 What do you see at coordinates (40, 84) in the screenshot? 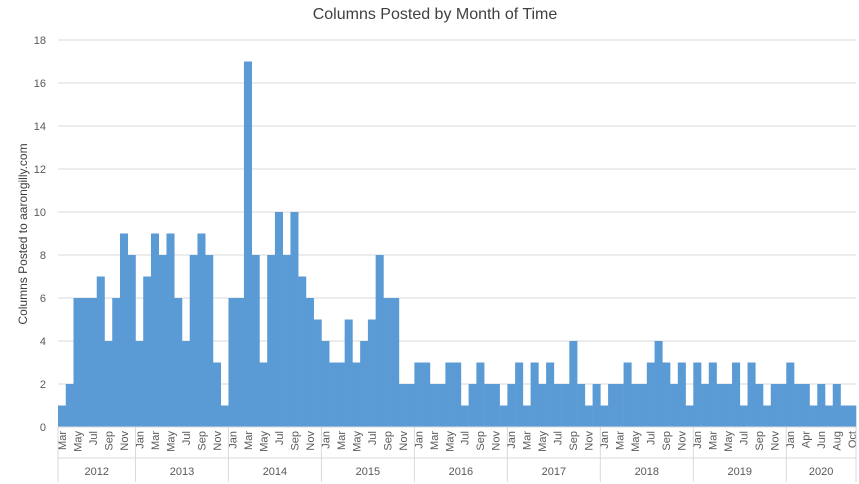
I see `y-tick-label: 16` at bounding box center [40, 84].